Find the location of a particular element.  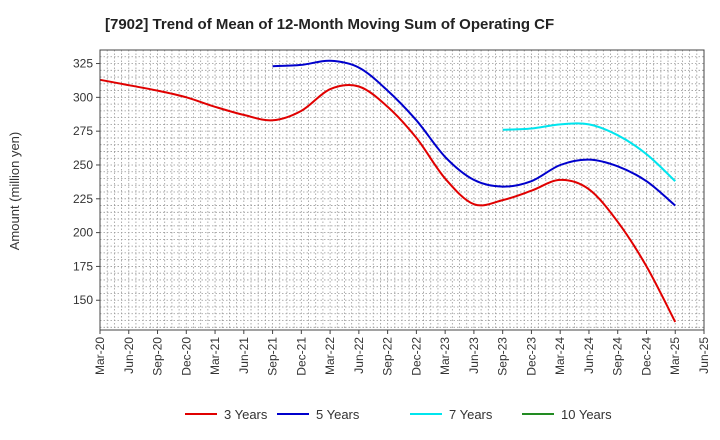

x-tick-label: Jun-22 is located at coordinates (359, 355).